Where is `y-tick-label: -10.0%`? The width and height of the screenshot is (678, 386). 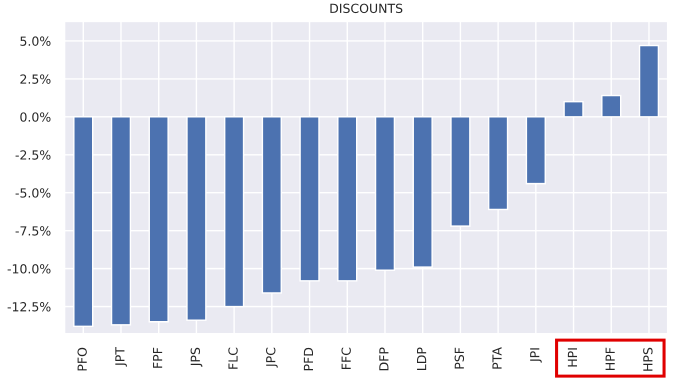 y-tick-label: -10.0% is located at coordinates (29, 269).